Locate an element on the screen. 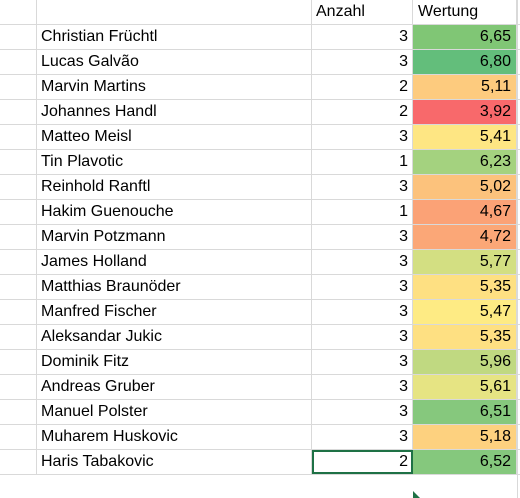 This screenshot has height=498, width=520. table-row: Tin Plavotic 1 6,23 is located at coordinates (260, 162).